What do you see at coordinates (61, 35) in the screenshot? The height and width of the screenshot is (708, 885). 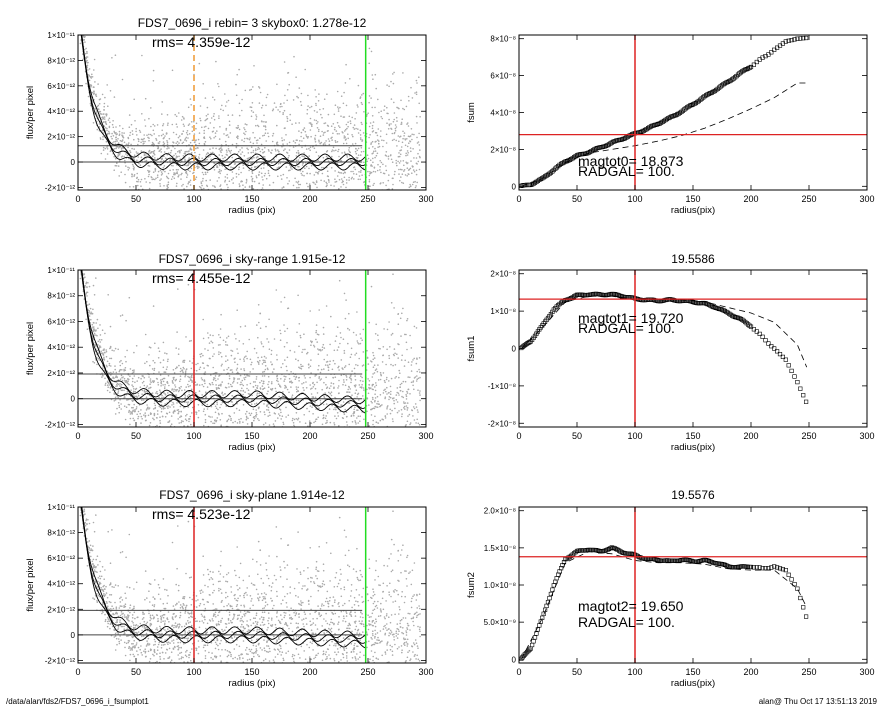 I see `y-tick-label: 1×10⁻¹¹` at bounding box center [61, 35].